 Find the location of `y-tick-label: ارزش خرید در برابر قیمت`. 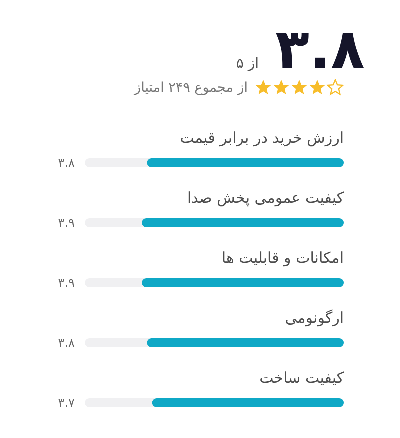

y-tick-label: ارزش خرید در برابر قیمت is located at coordinates (262, 138).